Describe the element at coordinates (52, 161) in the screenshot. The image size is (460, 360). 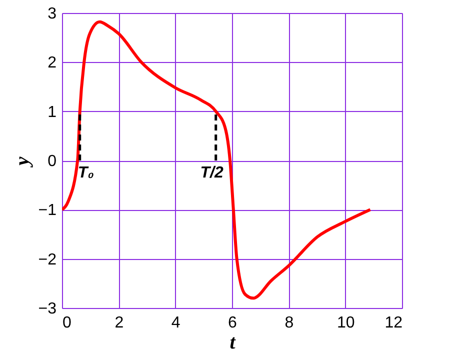
I see `y-tick-label: 0` at that location.